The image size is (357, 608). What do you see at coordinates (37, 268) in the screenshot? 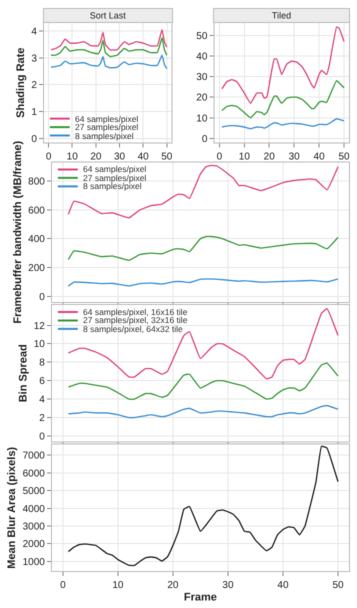
I see `y-tick-label: 200` at bounding box center [37, 268].